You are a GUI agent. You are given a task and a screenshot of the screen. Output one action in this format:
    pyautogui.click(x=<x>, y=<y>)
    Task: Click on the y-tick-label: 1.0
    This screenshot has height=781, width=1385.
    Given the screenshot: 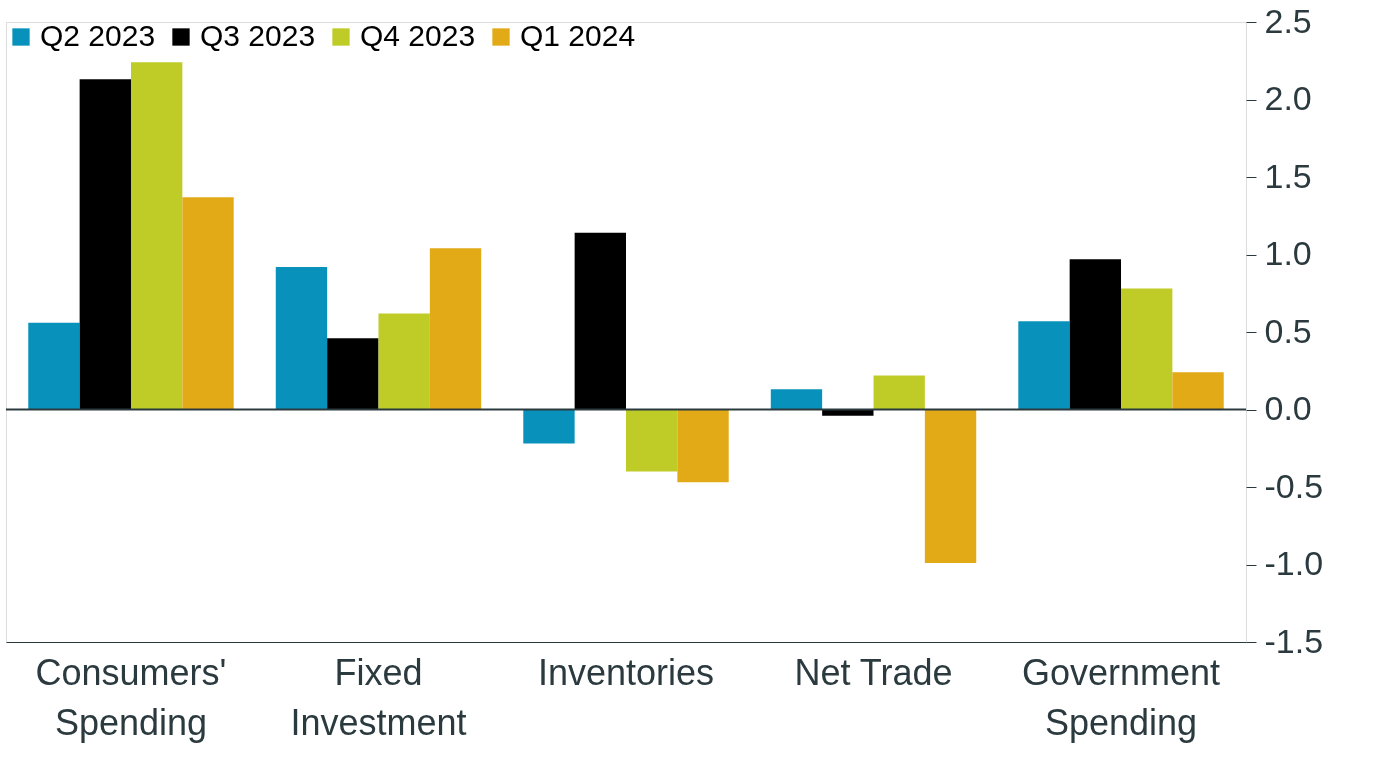 What is the action you would take?
    pyautogui.click(x=1288, y=253)
    